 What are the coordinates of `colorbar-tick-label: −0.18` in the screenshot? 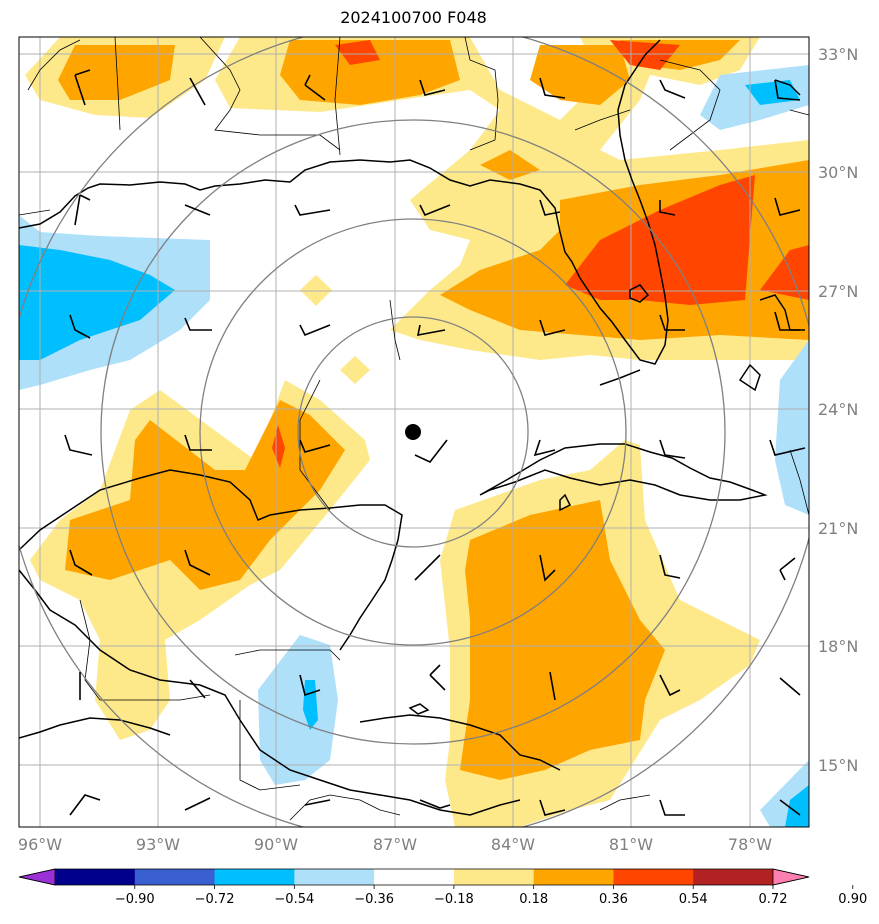 It's located at (454, 899).